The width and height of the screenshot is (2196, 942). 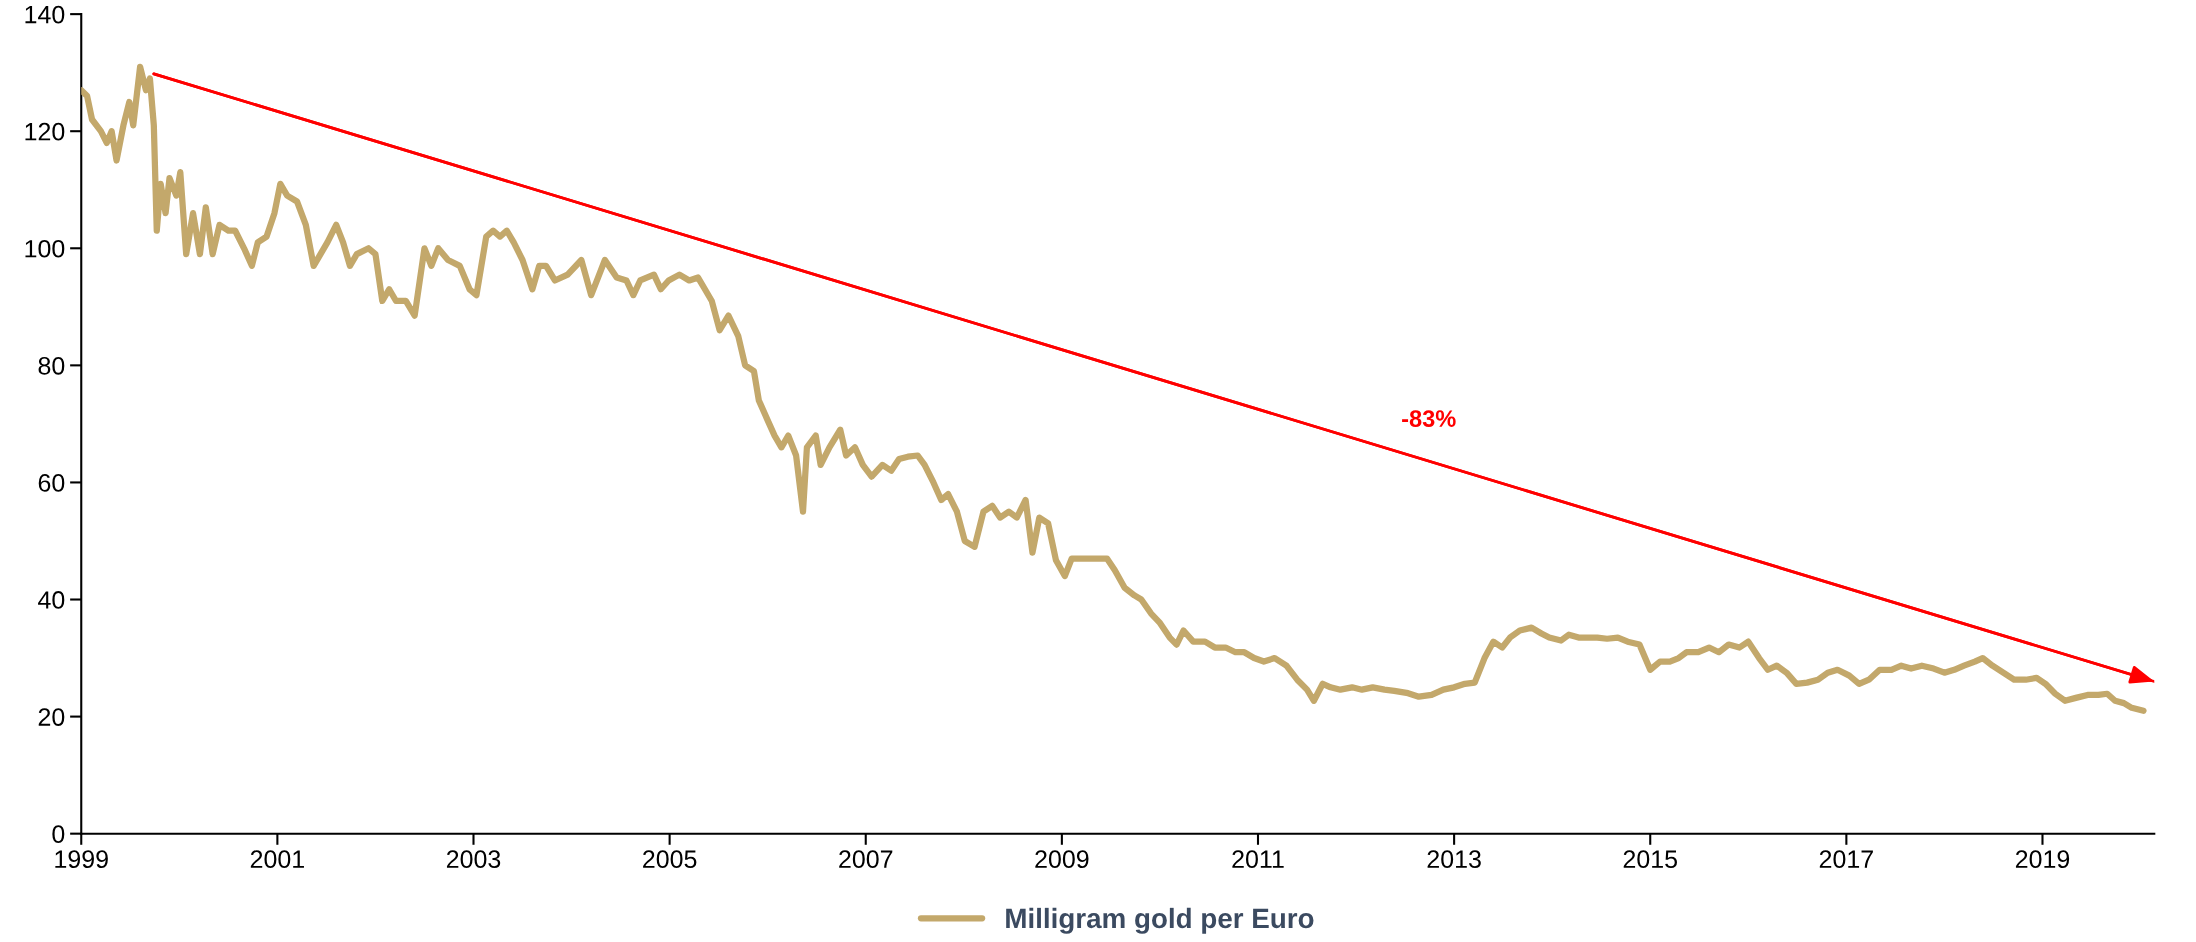 What do you see at coordinates (1846, 859) in the screenshot?
I see `x-tick-label: 2017` at bounding box center [1846, 859].